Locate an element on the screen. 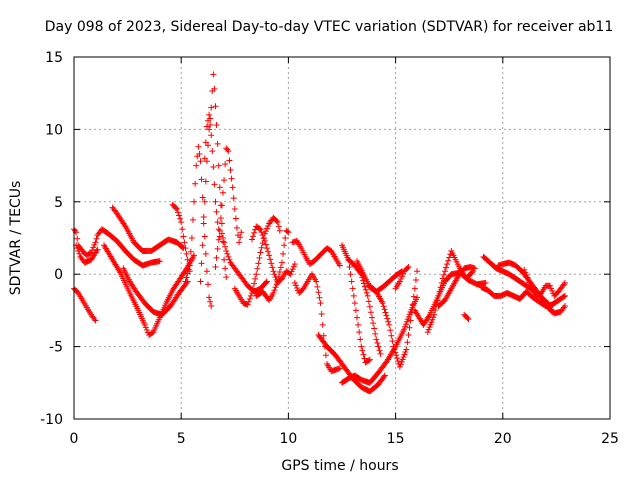 This screenshot has width=640, height=480. x-tick-label: 20 is located at coordinates (503, 439).